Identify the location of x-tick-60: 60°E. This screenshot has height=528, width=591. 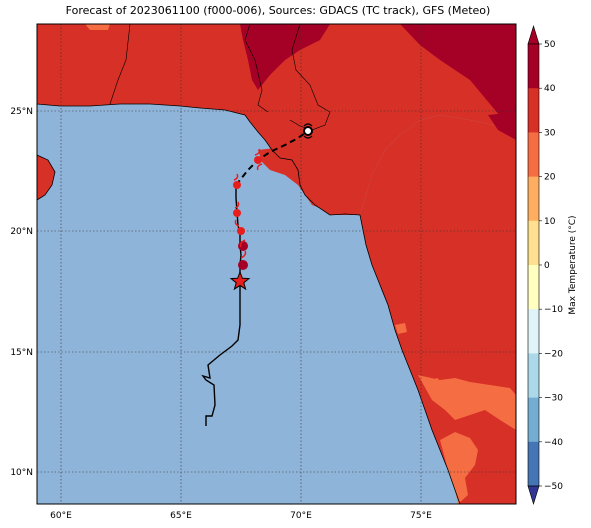
(61, 516).